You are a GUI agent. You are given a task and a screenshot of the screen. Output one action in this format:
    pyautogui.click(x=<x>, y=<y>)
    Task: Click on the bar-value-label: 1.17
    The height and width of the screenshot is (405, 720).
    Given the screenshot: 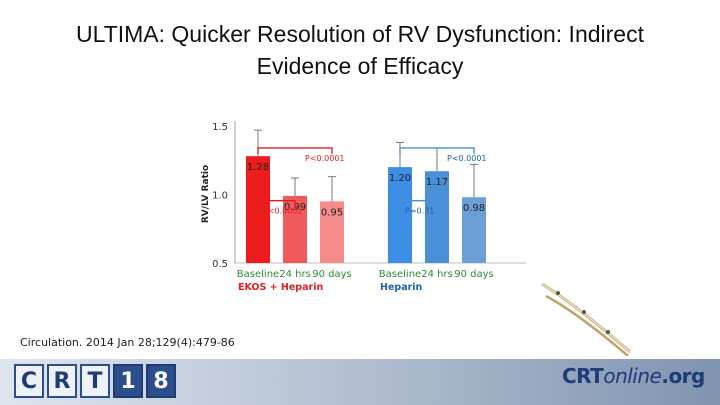 What is the action you would take?
    pyautogui.click(x=437, y=182)
    